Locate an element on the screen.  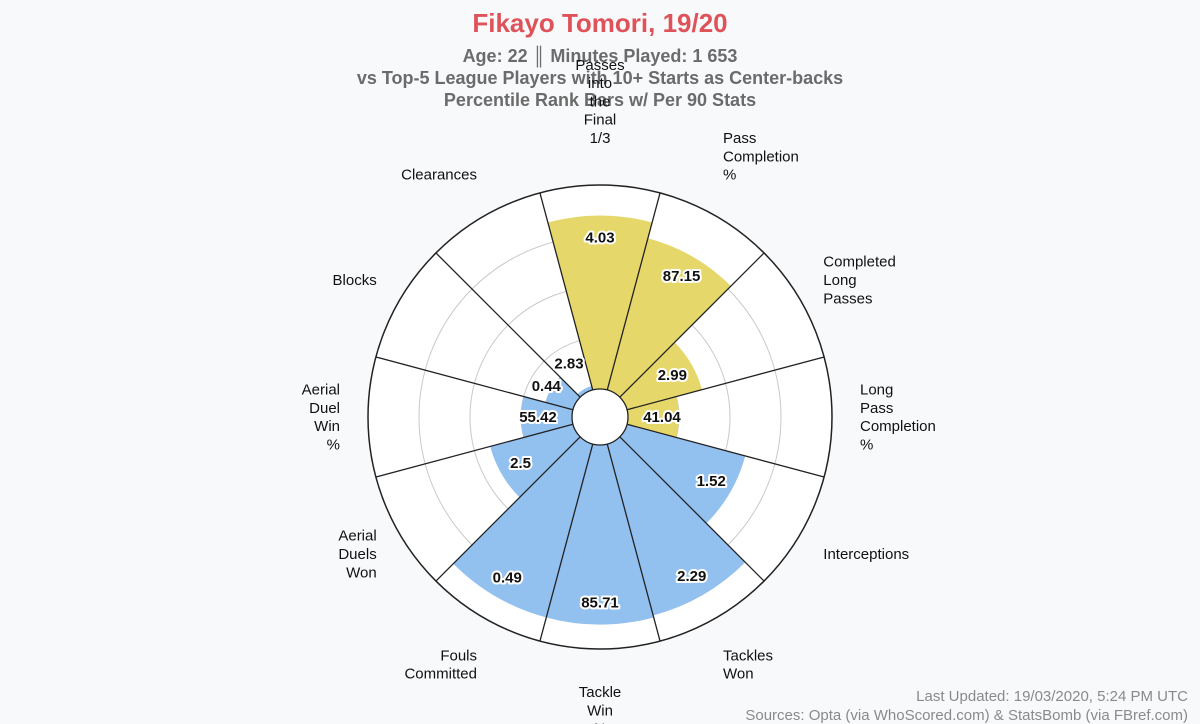
last-updated-note: Last Updated: 19/03/2020, 5:24 PM UTC is located at coordinates (1052, 696).